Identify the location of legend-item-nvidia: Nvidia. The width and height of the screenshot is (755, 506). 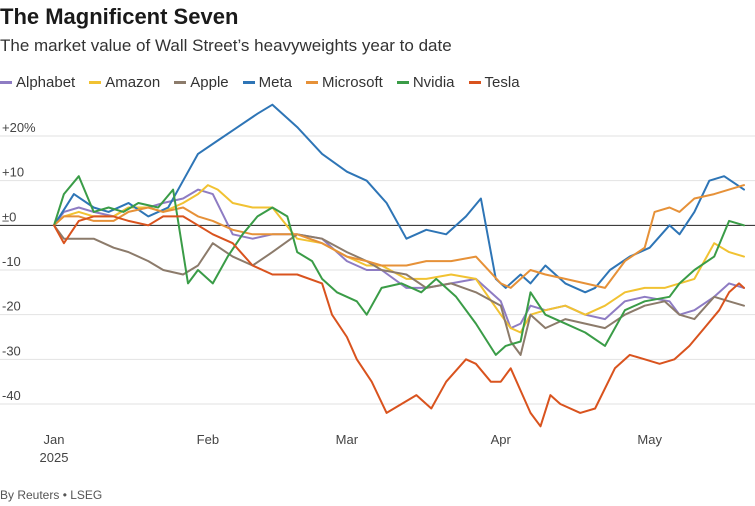
(425, 82).